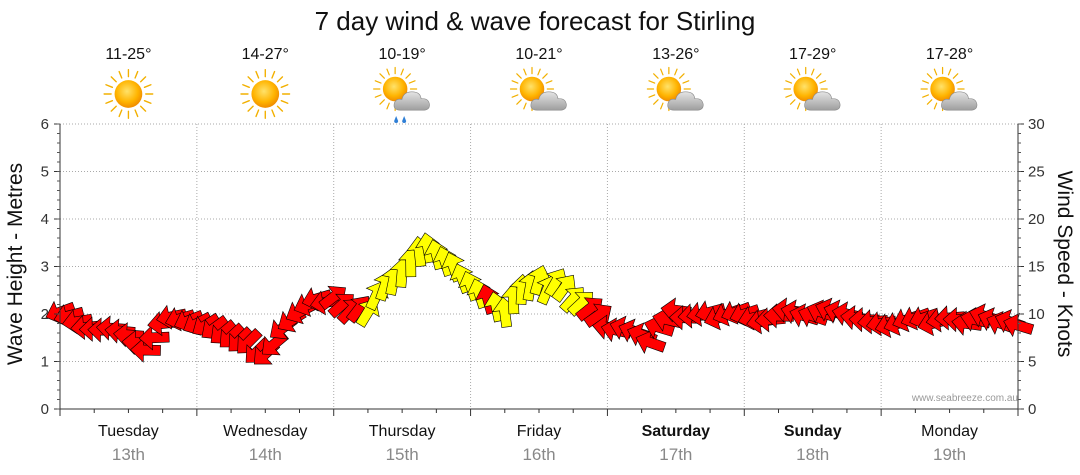 The image size is (1080, 475). What do you see at coordinates (813, 431) in the screenshot?
I see `day-label: Sunday` at bounding box center [813, 431].